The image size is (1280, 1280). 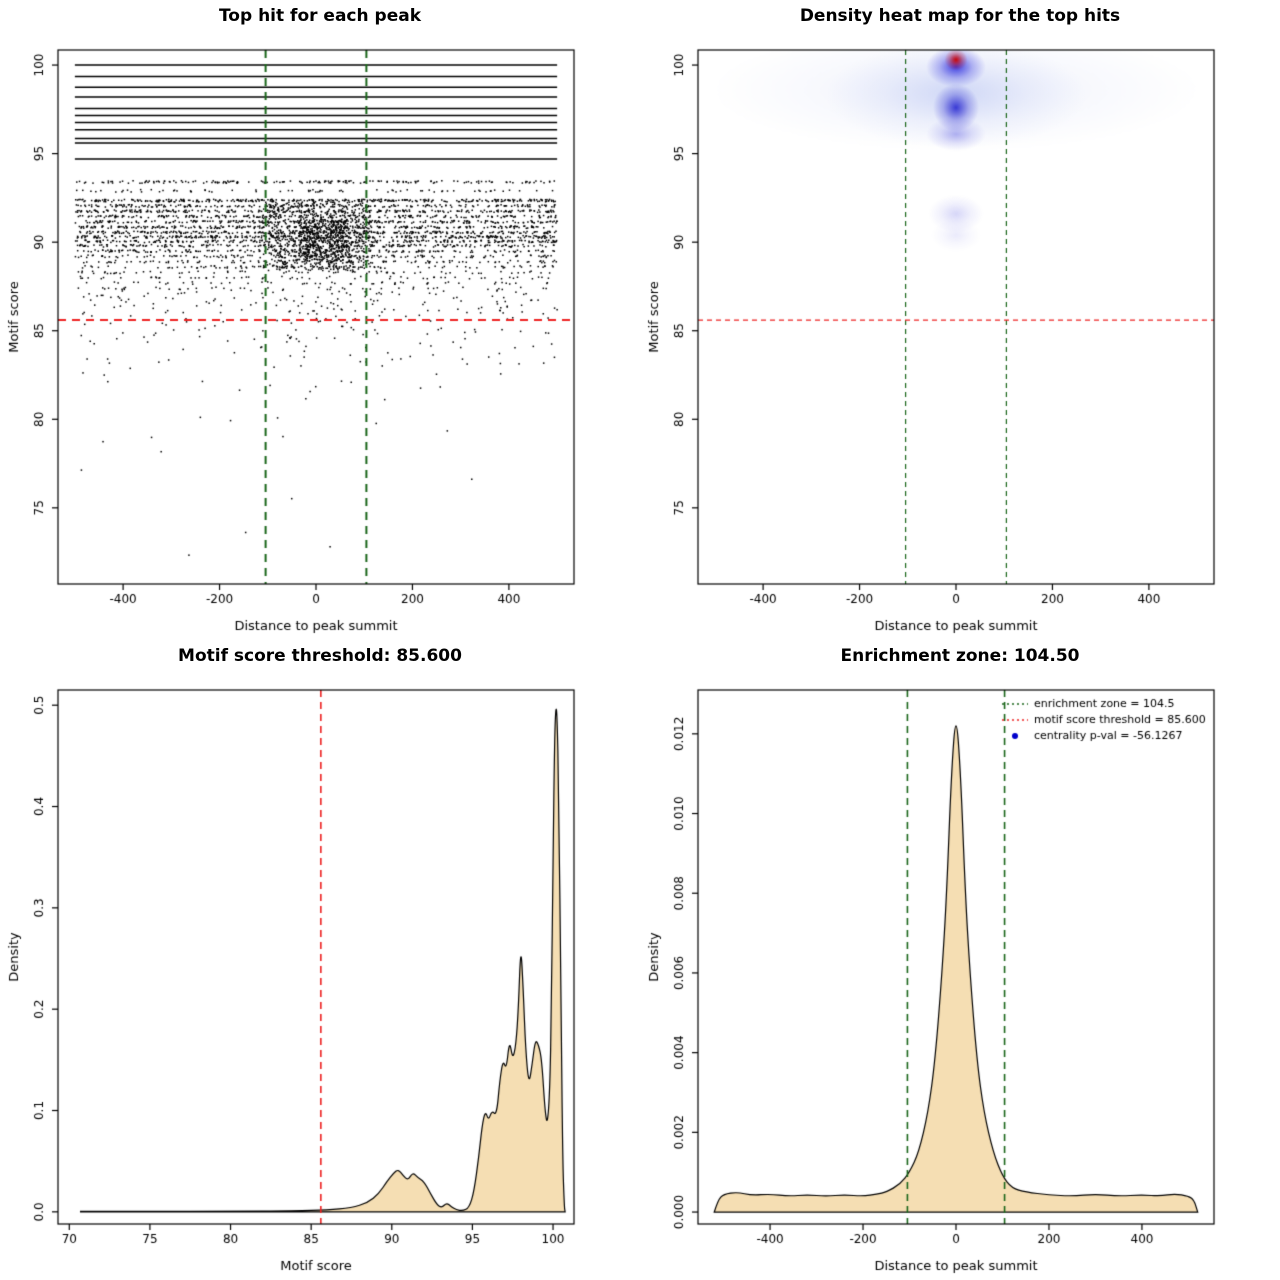 What do you see at coordinates (960, 656) in the screenshot?
I see `chart-title-enrichment-zone: Enrichment zone: 104.50` at bounding box center [960, 656].